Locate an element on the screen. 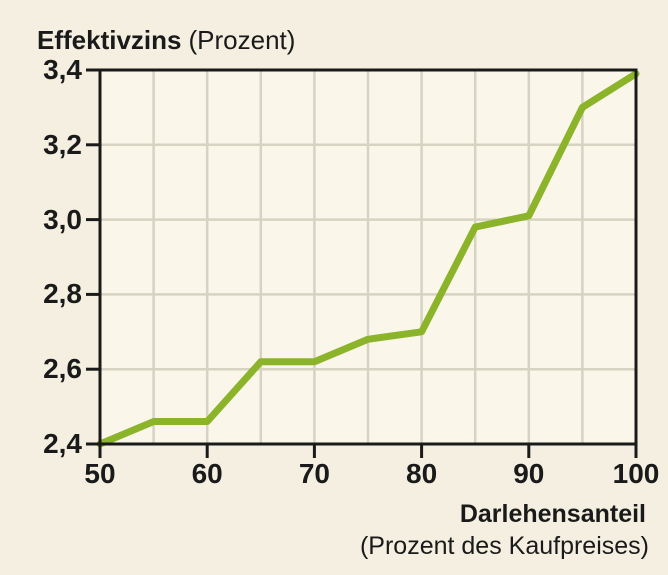 This screenshot has width=668, height=575. chart-title: Effektivzins (Prozent) is located at coordinates (166, 40).